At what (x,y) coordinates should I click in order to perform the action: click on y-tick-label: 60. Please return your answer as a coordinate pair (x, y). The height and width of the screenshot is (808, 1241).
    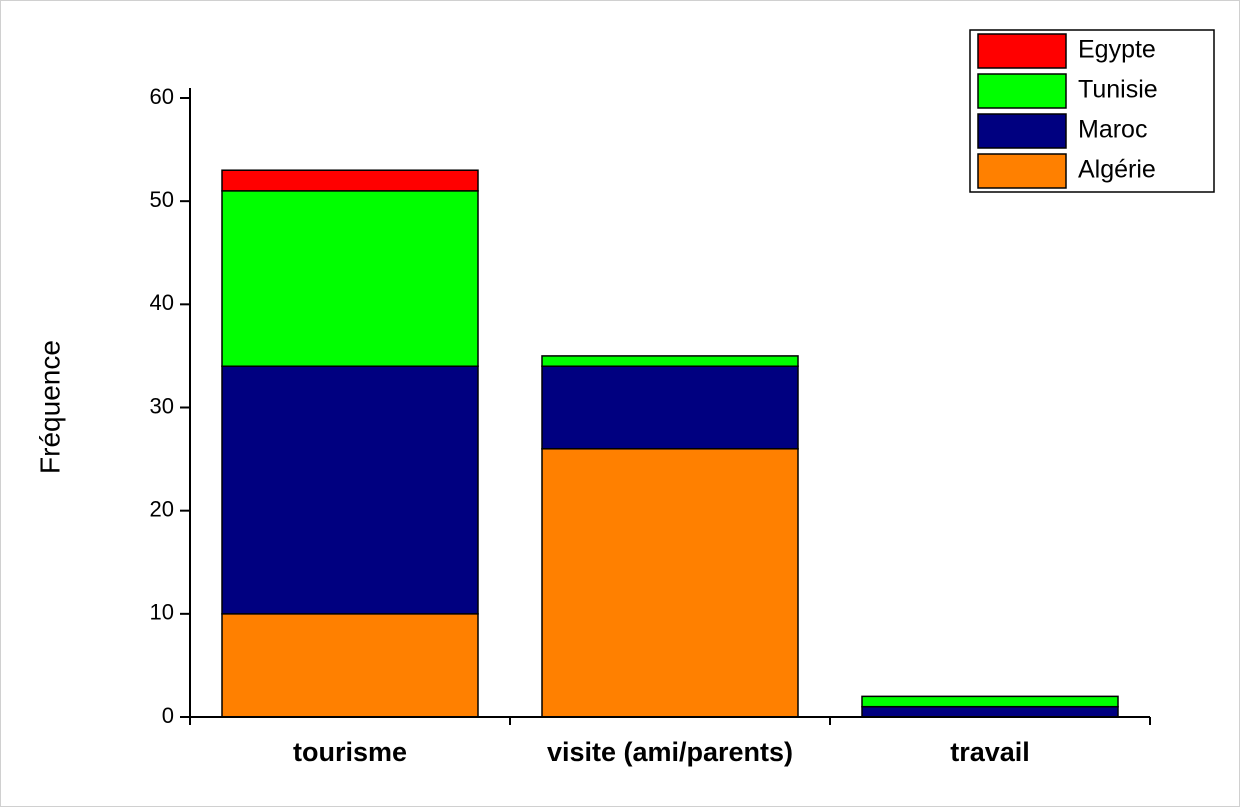
    Looking at the image, I should click on (162, 96).